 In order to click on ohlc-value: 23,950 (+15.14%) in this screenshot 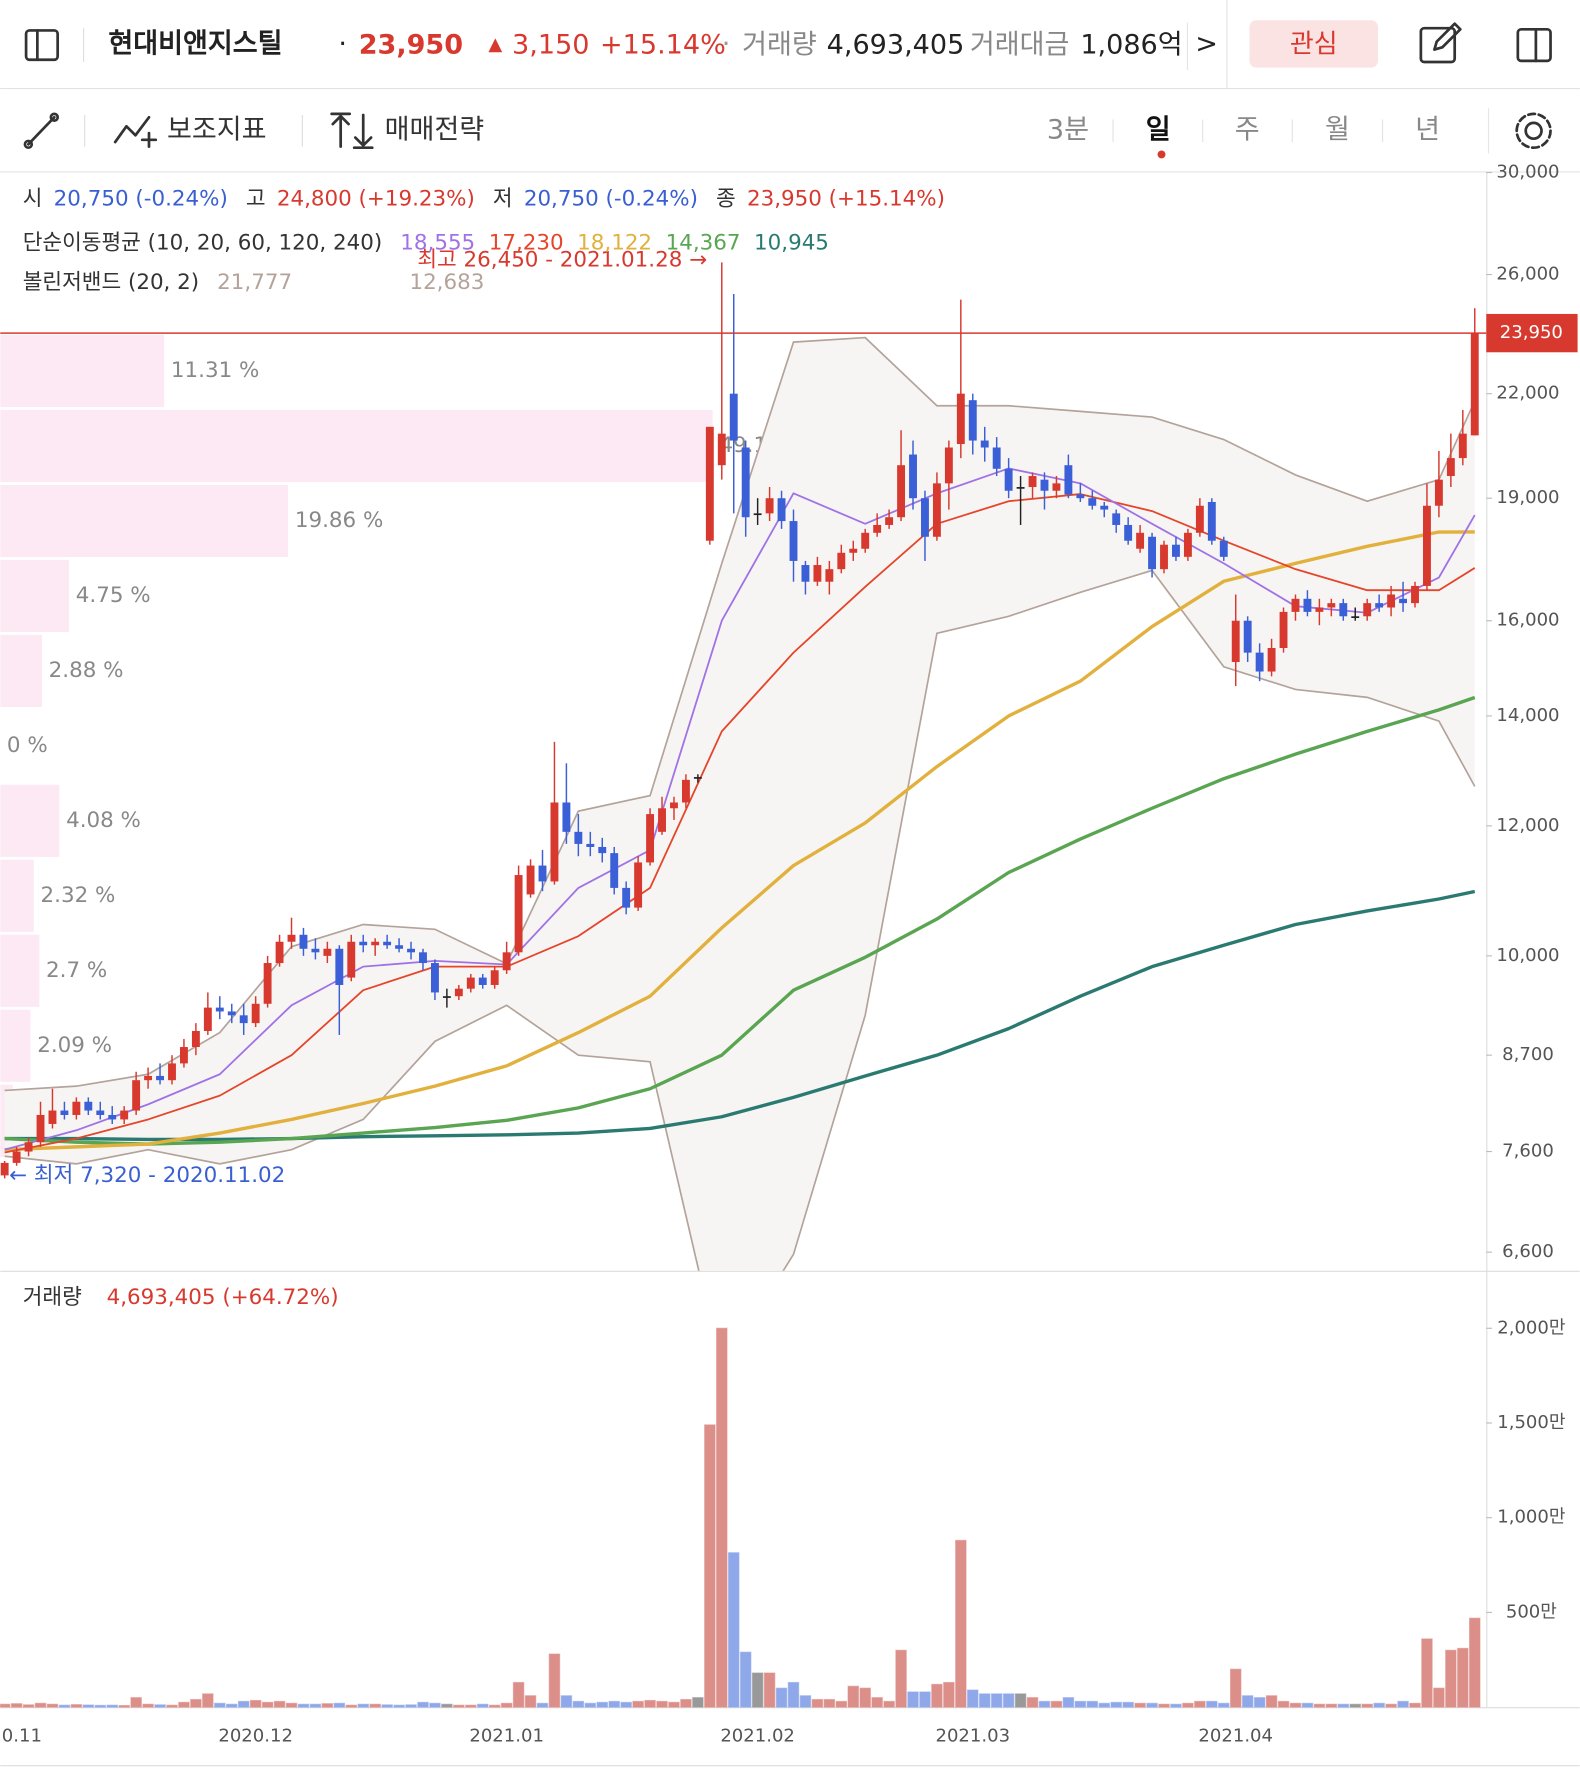, I will do `click(846, 199)`.